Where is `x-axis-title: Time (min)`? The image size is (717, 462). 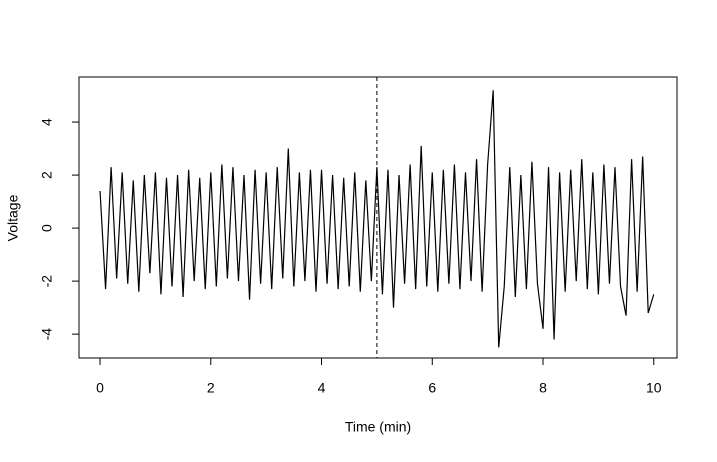 x-axis-title: Time (min) is located at coordinates (378, 427).